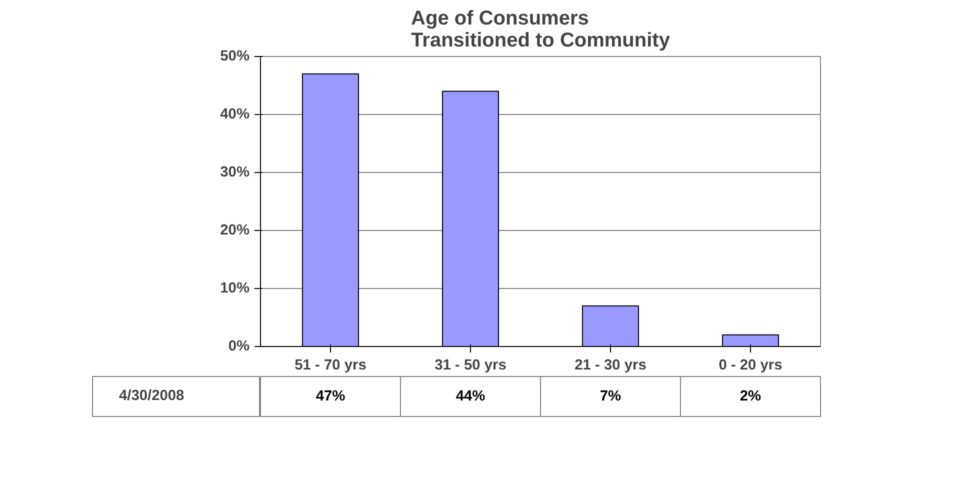 This screenshot has width=956, height=491. What do you see at coordinates (541, 30) in the screenshot?
I see `chart-title: Age of Consumers Transitioned to Community` at bounding box center [541, 30].